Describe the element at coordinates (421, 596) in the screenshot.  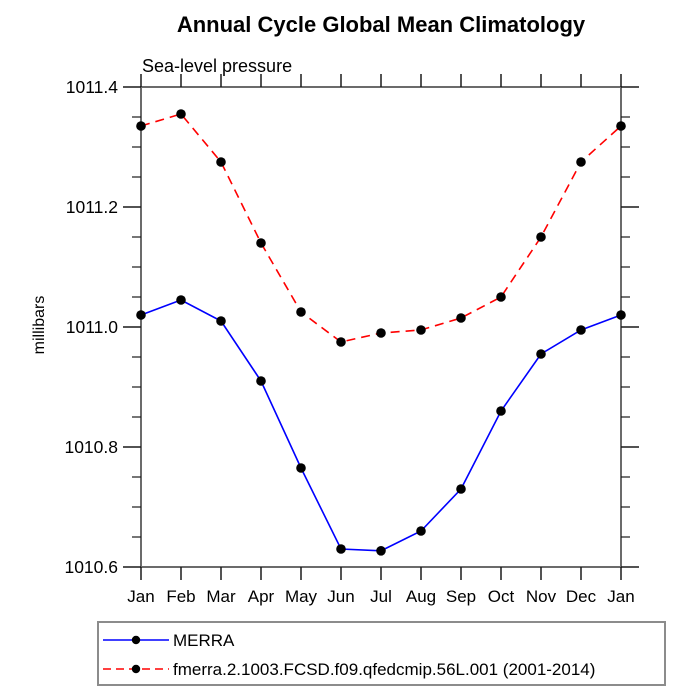
I see `x-tick-label: Aug` at that location.